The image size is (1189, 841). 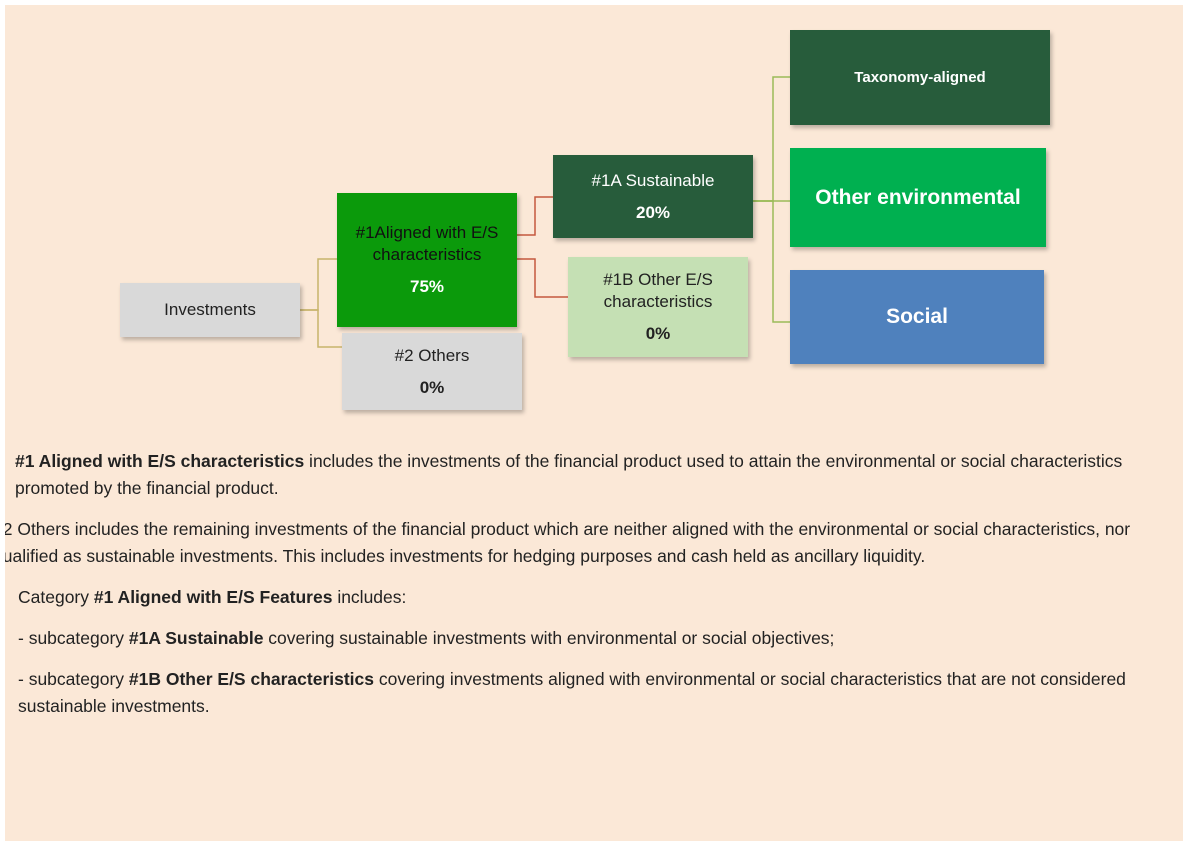 I want to click on bold-text: #1 Aligned with E/S Features, so click(x=213, y=597).